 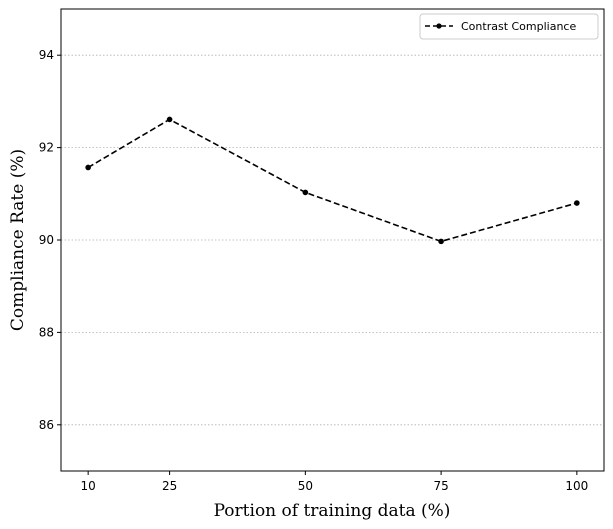 I want to click on y-tick-label: 90, so click(x=46, y=240).